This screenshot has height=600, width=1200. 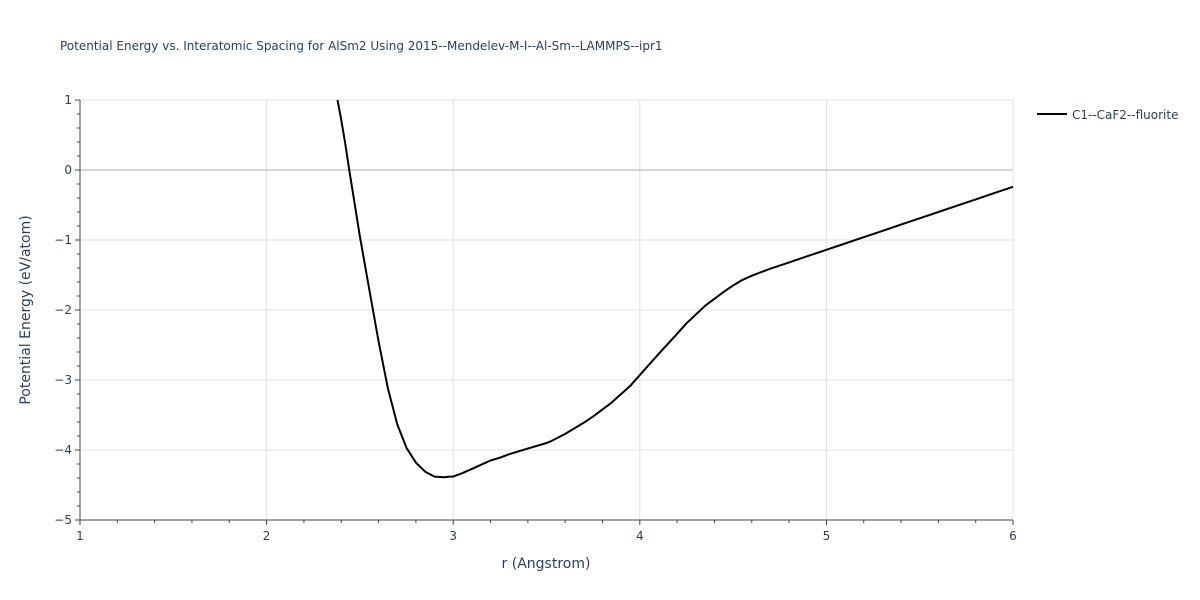 What do you see at coordinates (546, 564) in the screenshot?
I see `x-axis-title: r (Angstrom)` at bounding box center [546, 564].